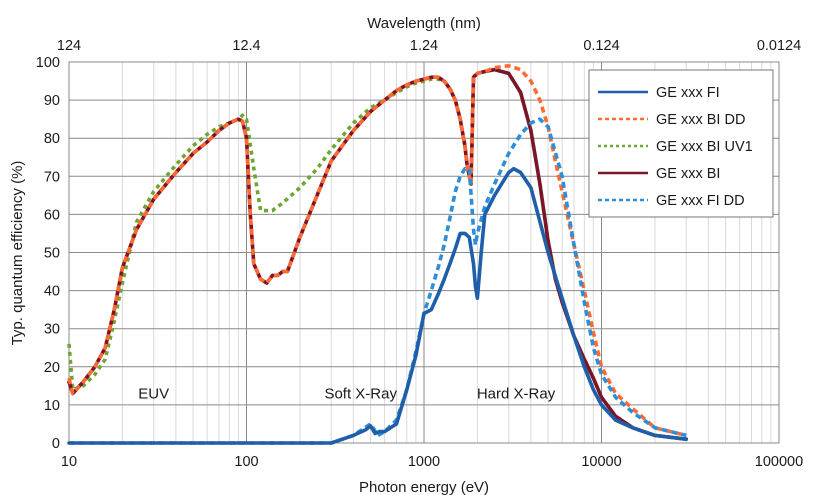 This screenshot has height=495, width=813. What do you see at coordinates (56, 444) in the screenshot?
I see `y-tick-label: 0` at bounding box center [56, 444].